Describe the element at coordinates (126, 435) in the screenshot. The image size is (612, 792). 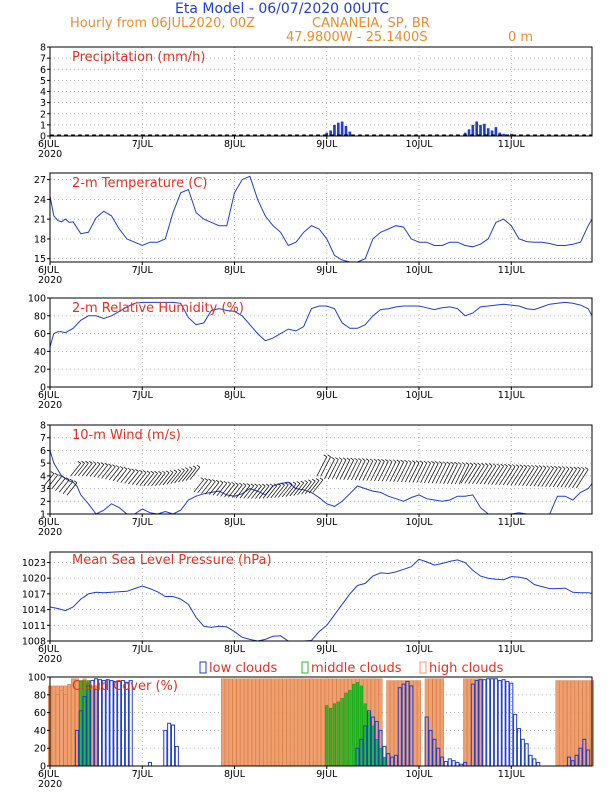
I see `panel-title: 10-m Wind (m/s)` at that location.